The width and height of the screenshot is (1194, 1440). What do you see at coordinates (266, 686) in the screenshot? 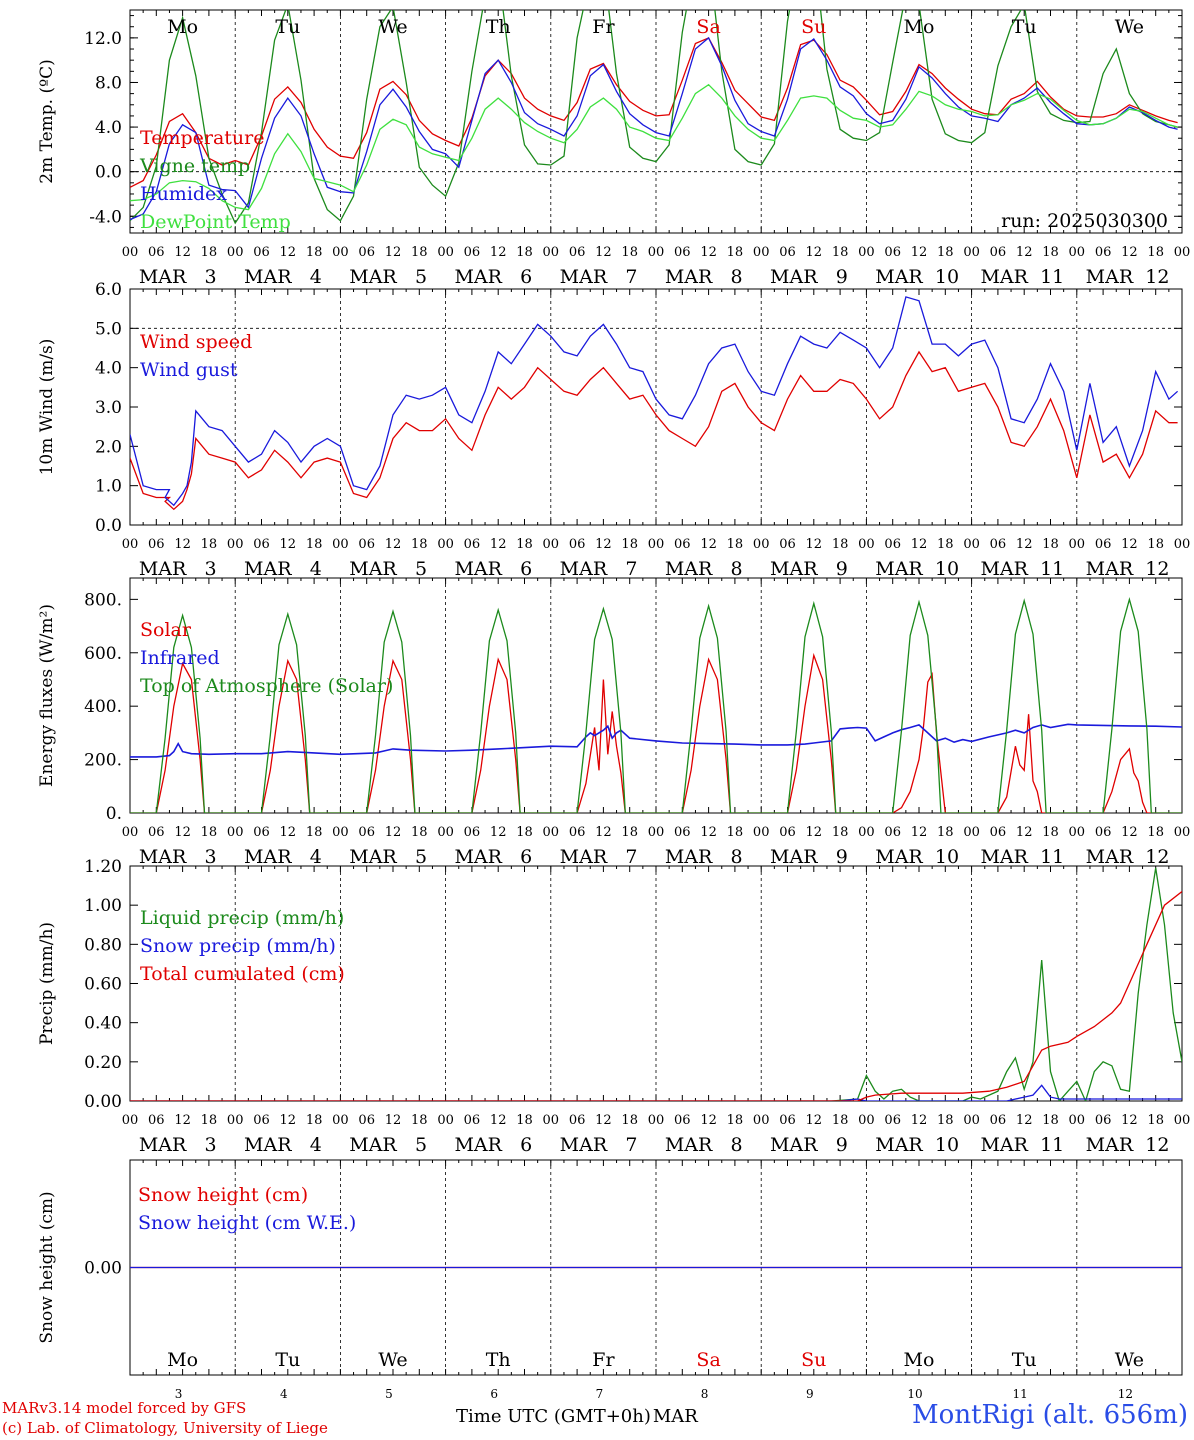
I see `legend-entry: Top of Atmosphere (Solar)` at bounding box center [266, 686].